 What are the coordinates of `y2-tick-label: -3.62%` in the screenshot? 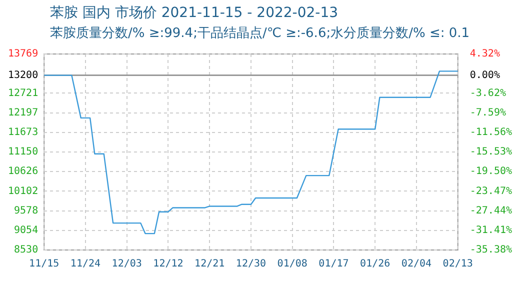 It's located at (488, 93).